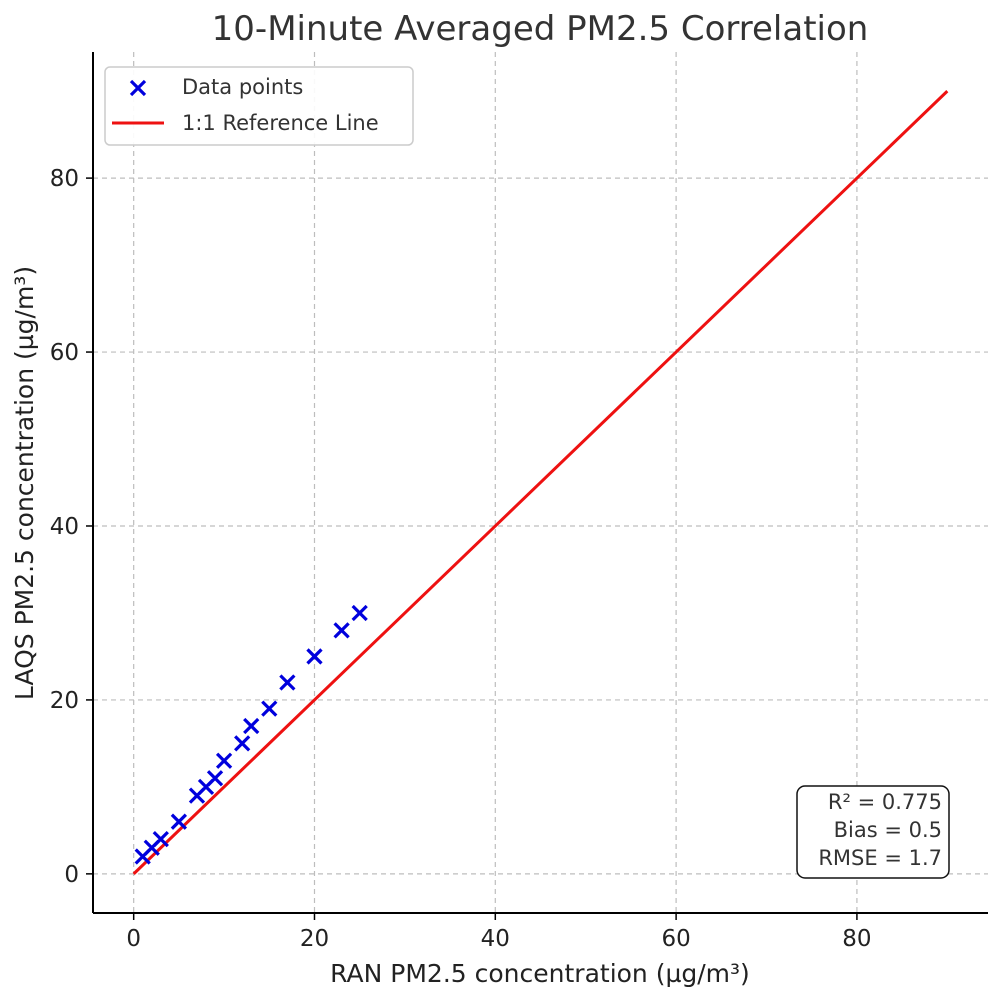  Describe the element at coordinates (888, 830) in the screenshot. I see `stat-bias: Bias = 0.5` at that location.